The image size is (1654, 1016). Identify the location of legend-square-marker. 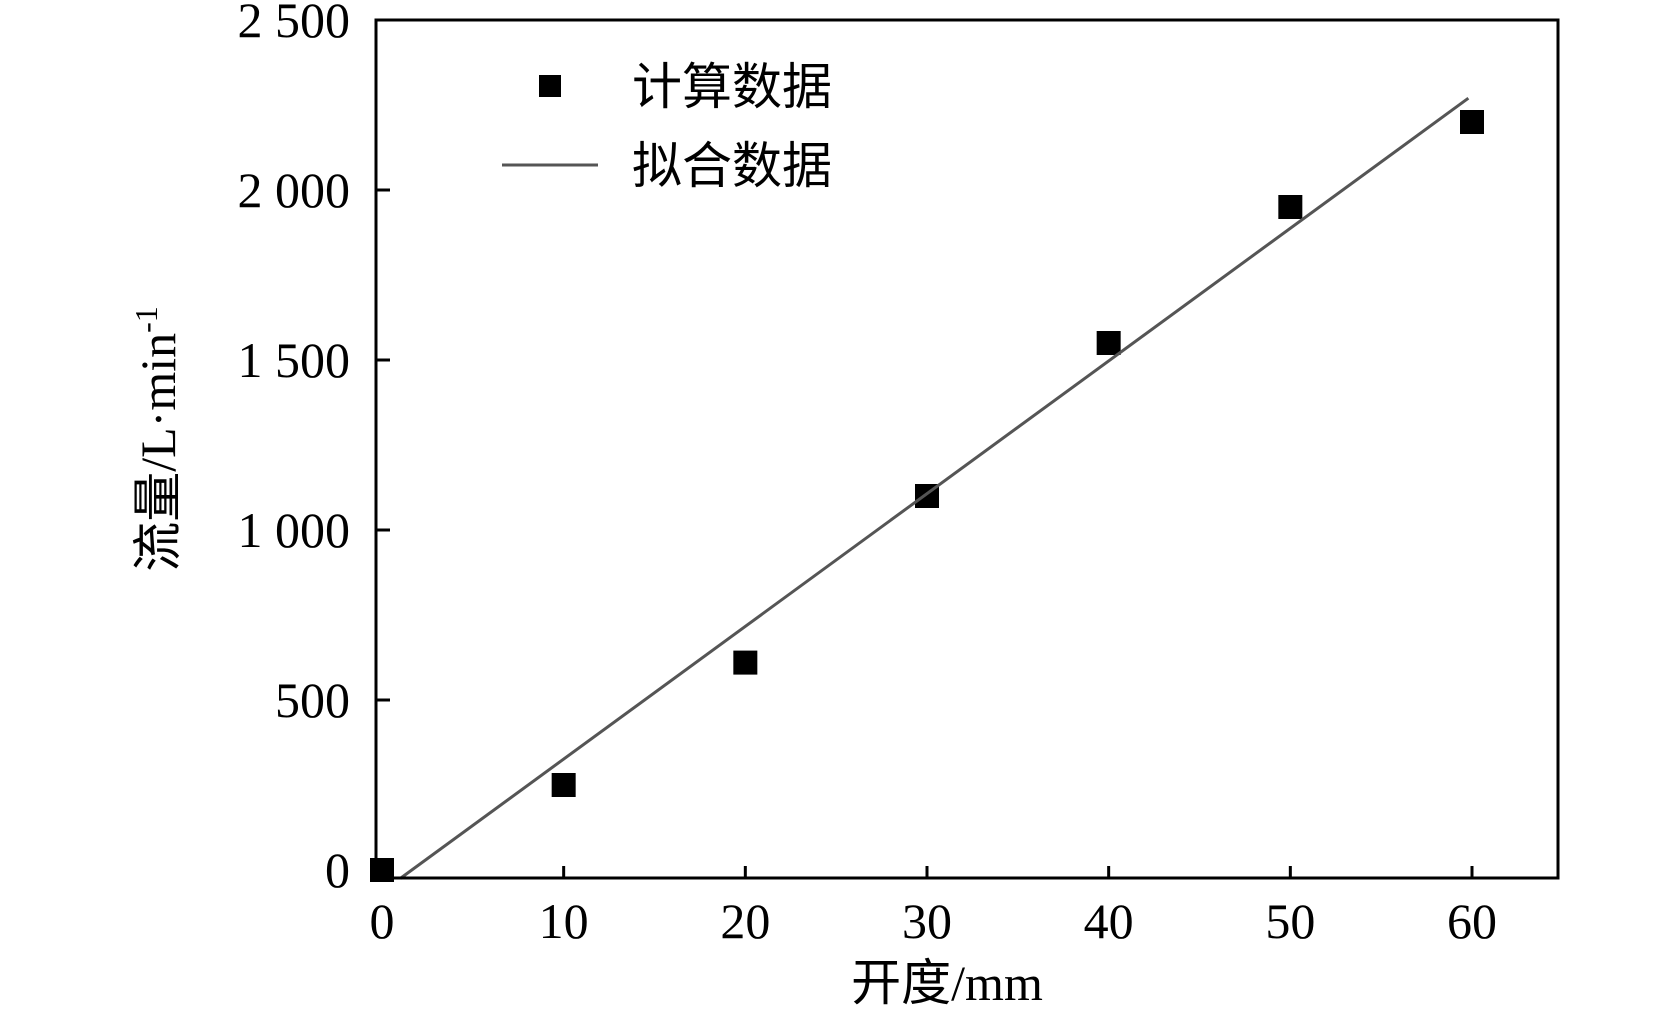
(550, 86).